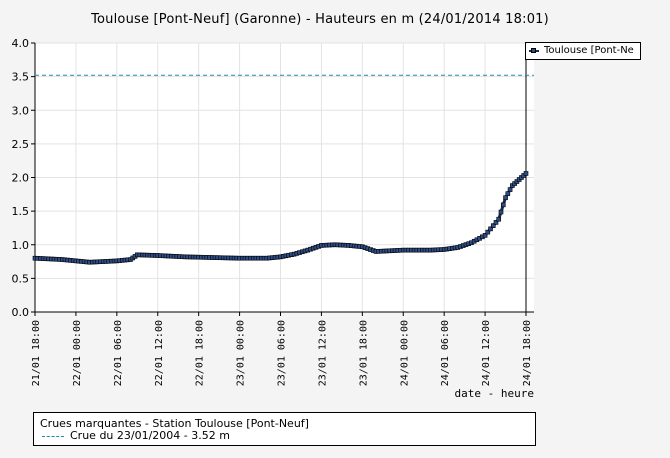 Image resolution: width=670 pixels, height=458 pixels. Describe the element at coordinates (363, 353) in the screenshot. I see `x-tick-label: 23/01 18:00` at that location.